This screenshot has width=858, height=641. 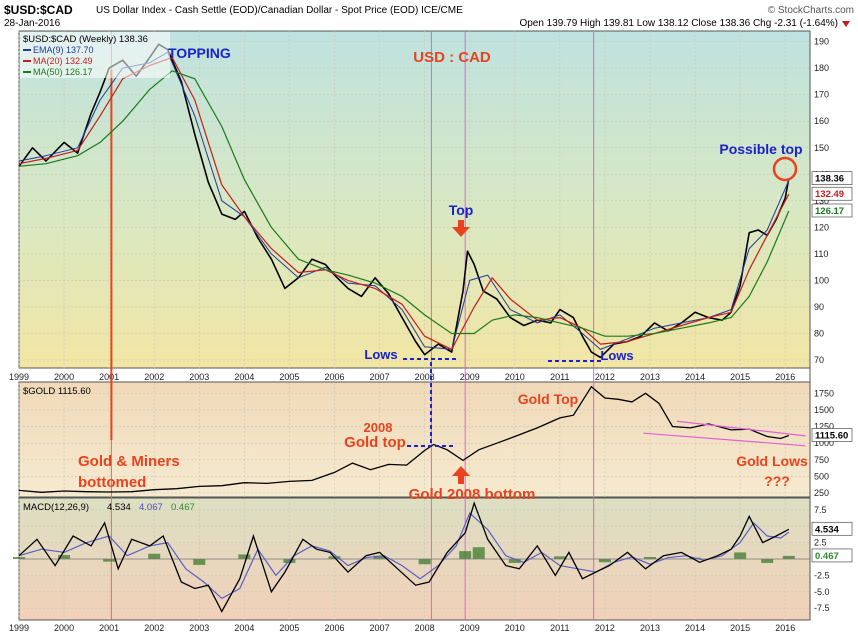 What do you see at coordinates (650, 628) in the screenshot?
I see `x-tick-label-bottom: 2013` at bounding box center [650, 628].